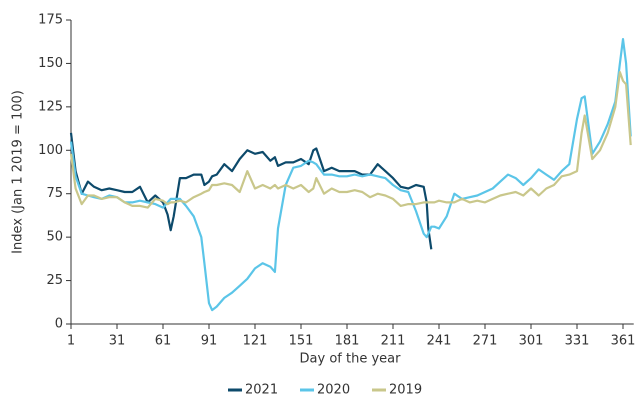  Describe the element at coordinates (50, 150) in the screenshot. I see `y-tick-label: 100` at that location.